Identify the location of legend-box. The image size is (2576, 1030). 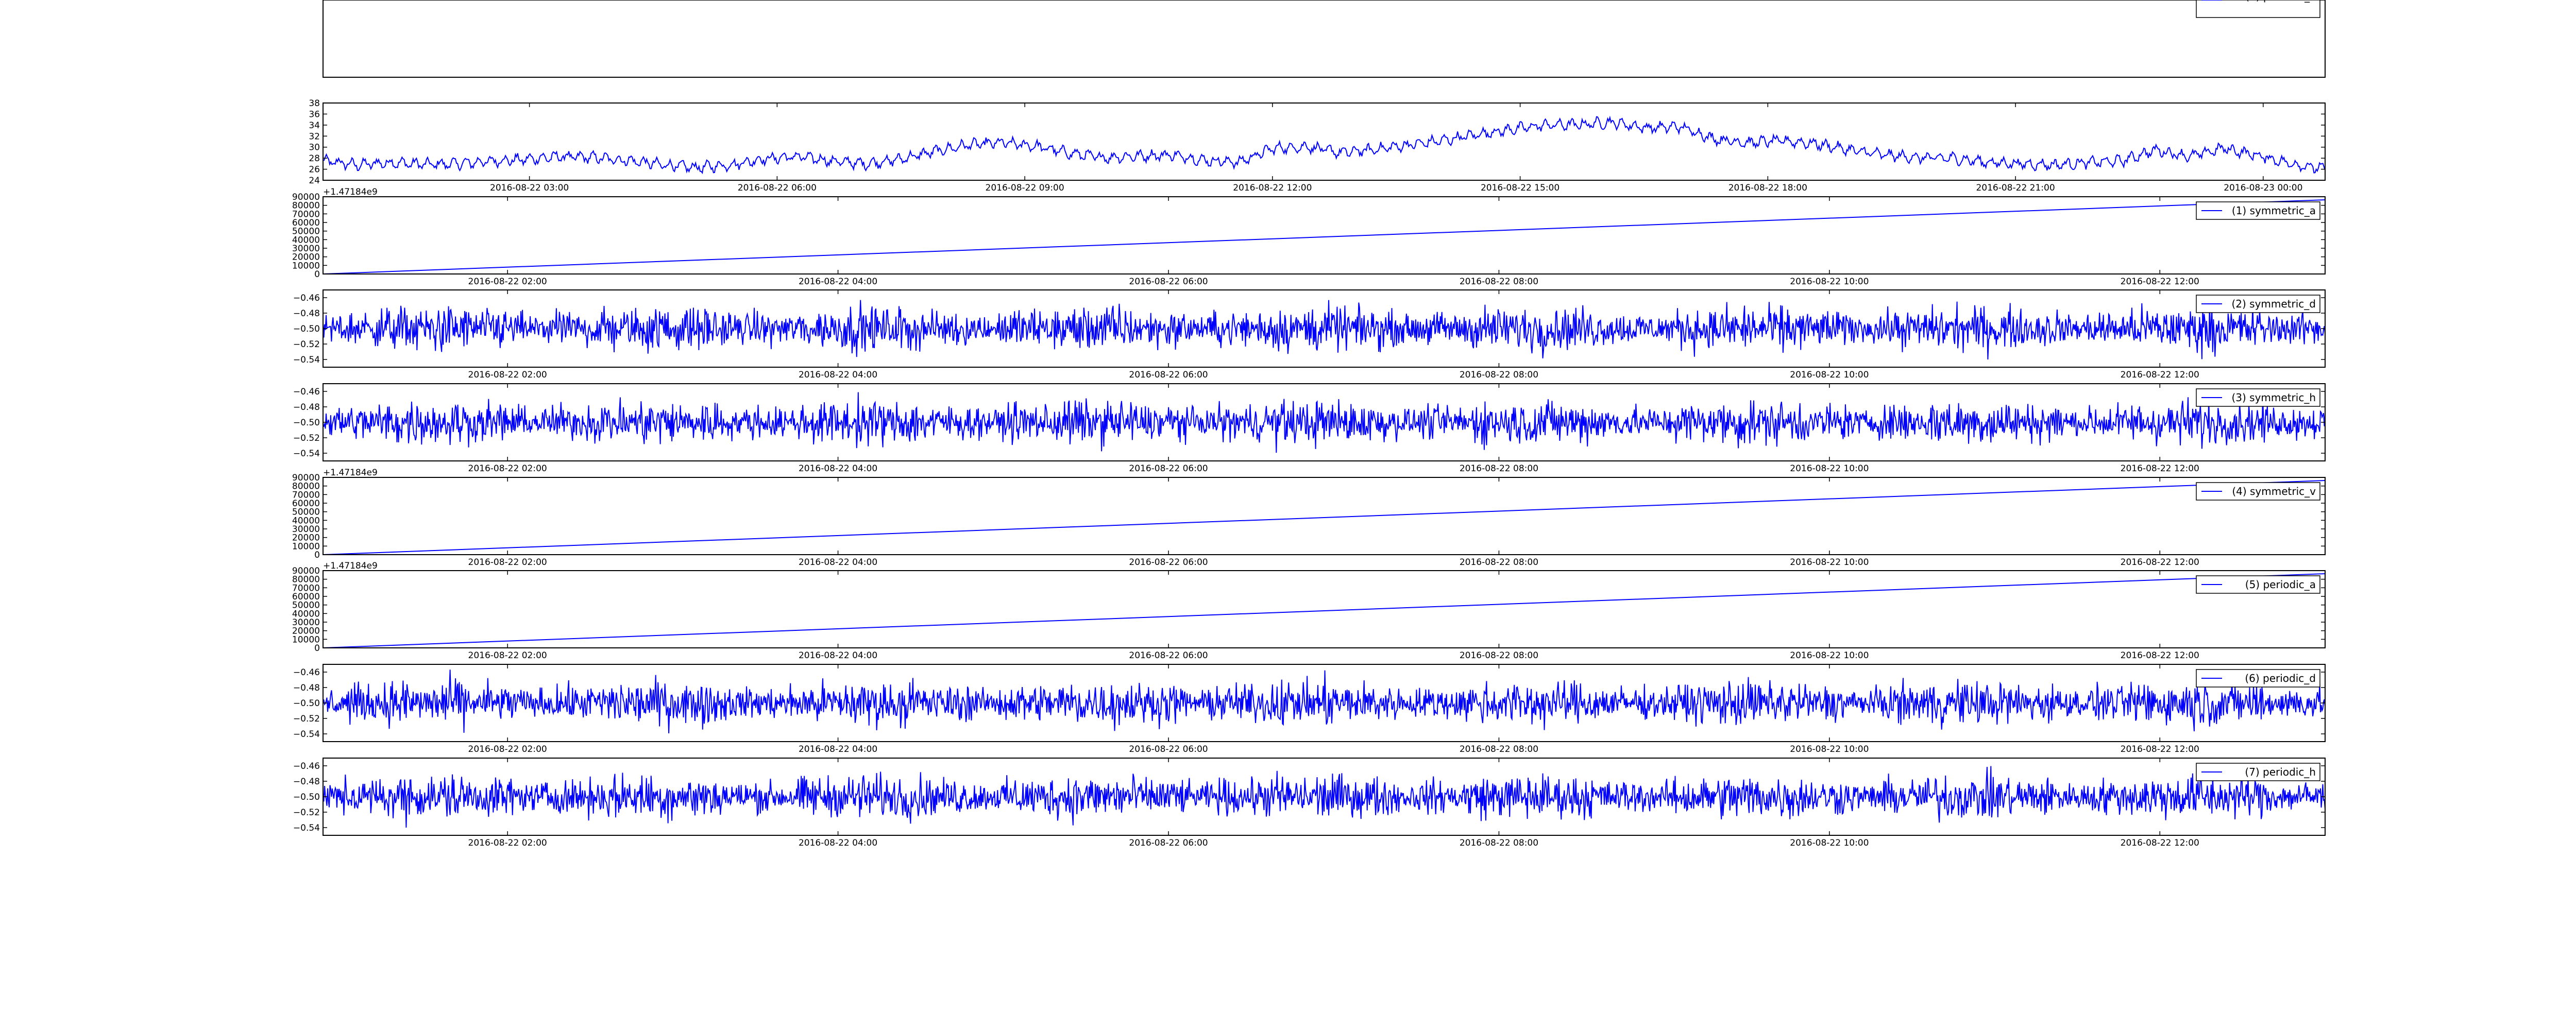
(2258, 9).